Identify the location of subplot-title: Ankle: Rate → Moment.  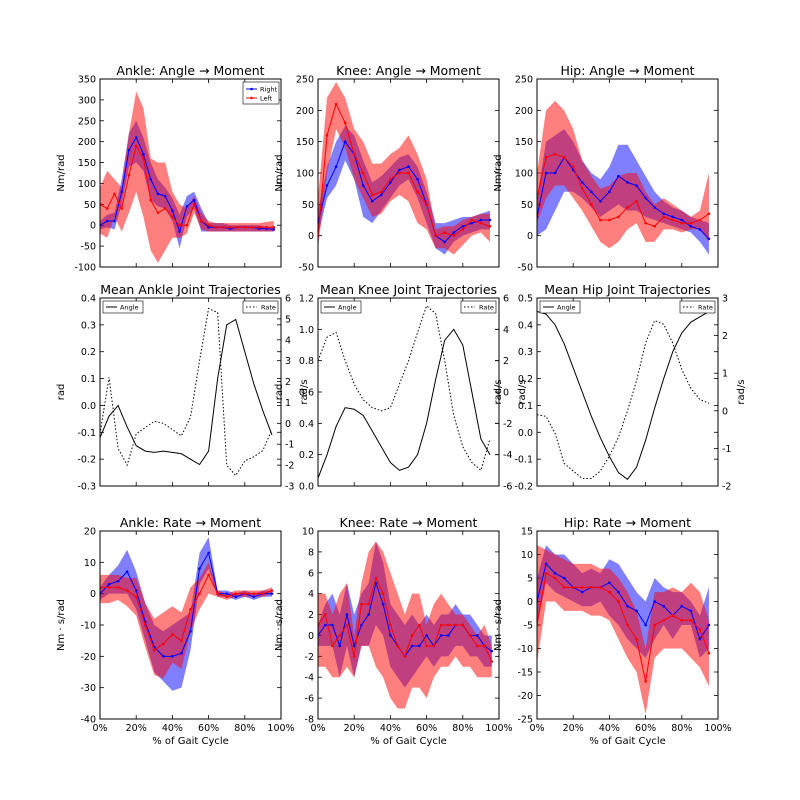
(190, 522).